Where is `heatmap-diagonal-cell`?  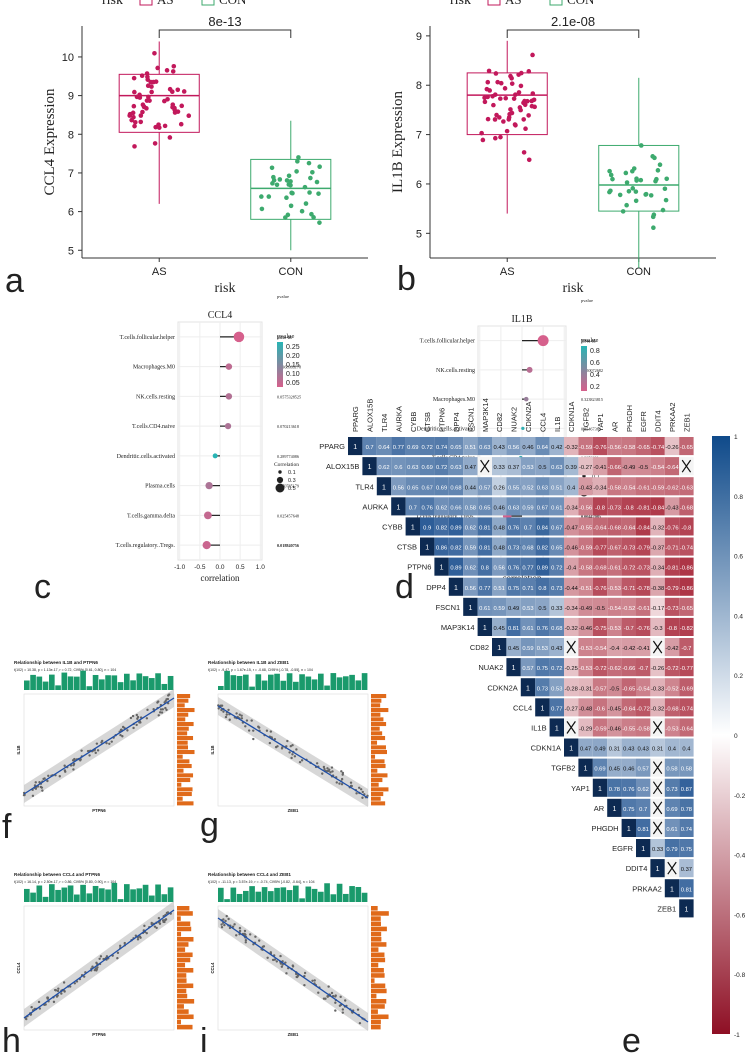
heatmap-diagonal-cell is located at coordinates (384, 486).